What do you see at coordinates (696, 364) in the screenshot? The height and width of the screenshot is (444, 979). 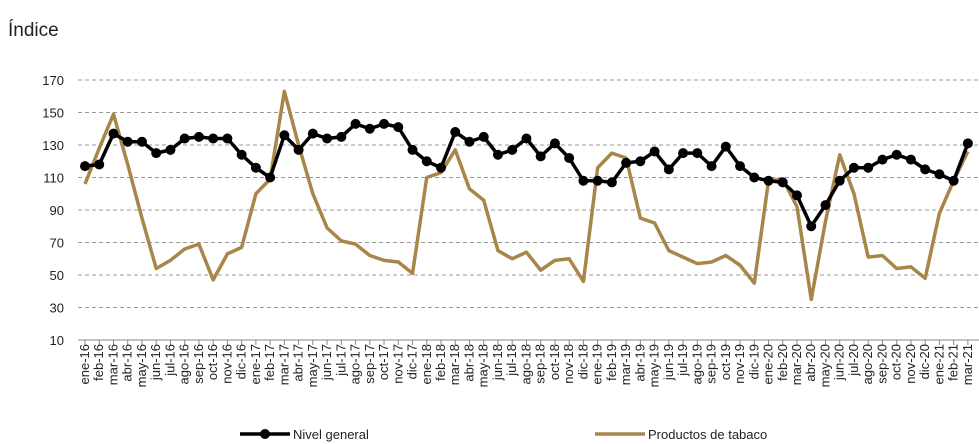 I see `x-tick-label: ago-19` at bounding box center [696, 364].